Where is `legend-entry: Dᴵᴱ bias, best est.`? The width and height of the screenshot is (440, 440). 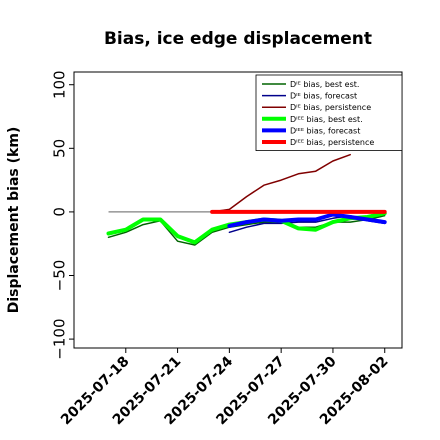
legend-entry: Dᴵᴱ bias, best est. is located at coordinates (324, 84).